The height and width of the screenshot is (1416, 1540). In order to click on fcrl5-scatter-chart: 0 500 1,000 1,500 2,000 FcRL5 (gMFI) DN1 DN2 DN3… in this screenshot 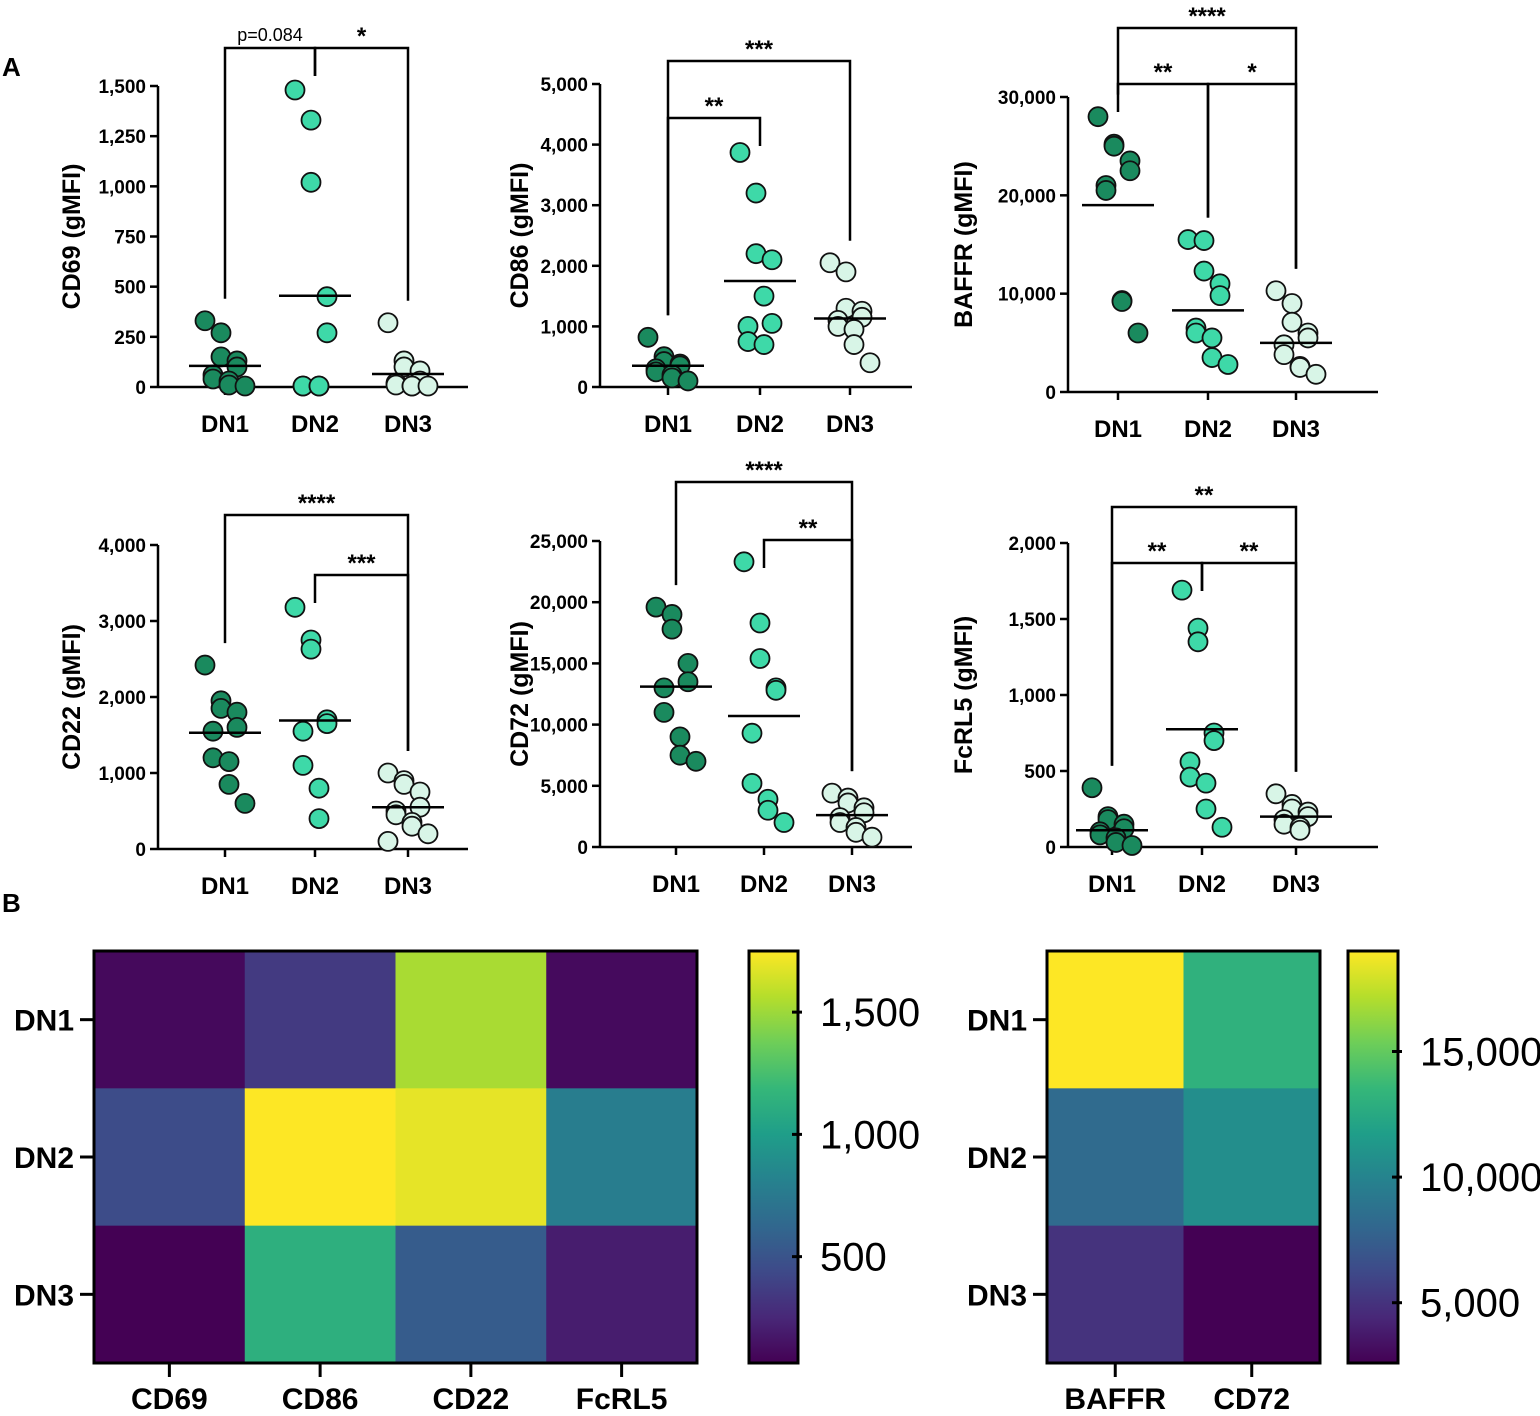, I will do `click(1164, 690)`.